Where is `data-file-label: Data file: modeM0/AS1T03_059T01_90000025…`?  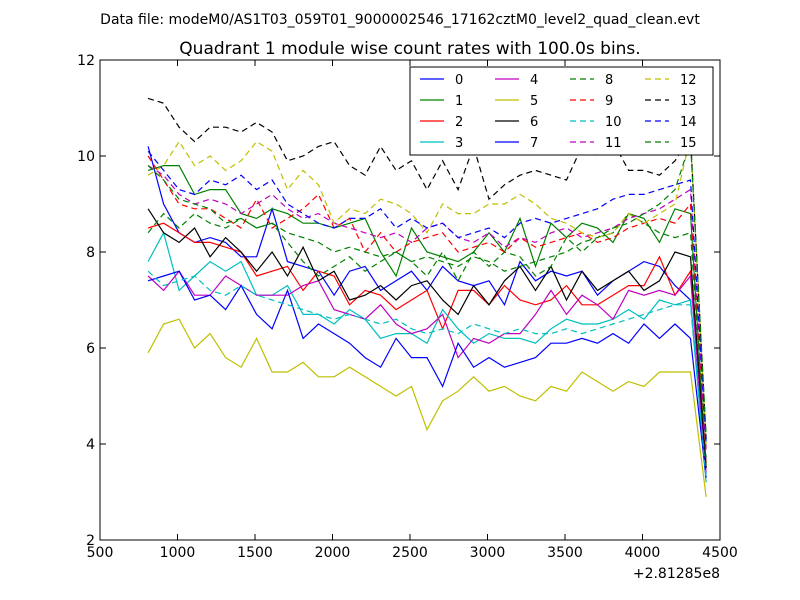 data-file-label: Data file: modeM0/AS1T03_059T01_90000025… is located at coordinates (400, 20).